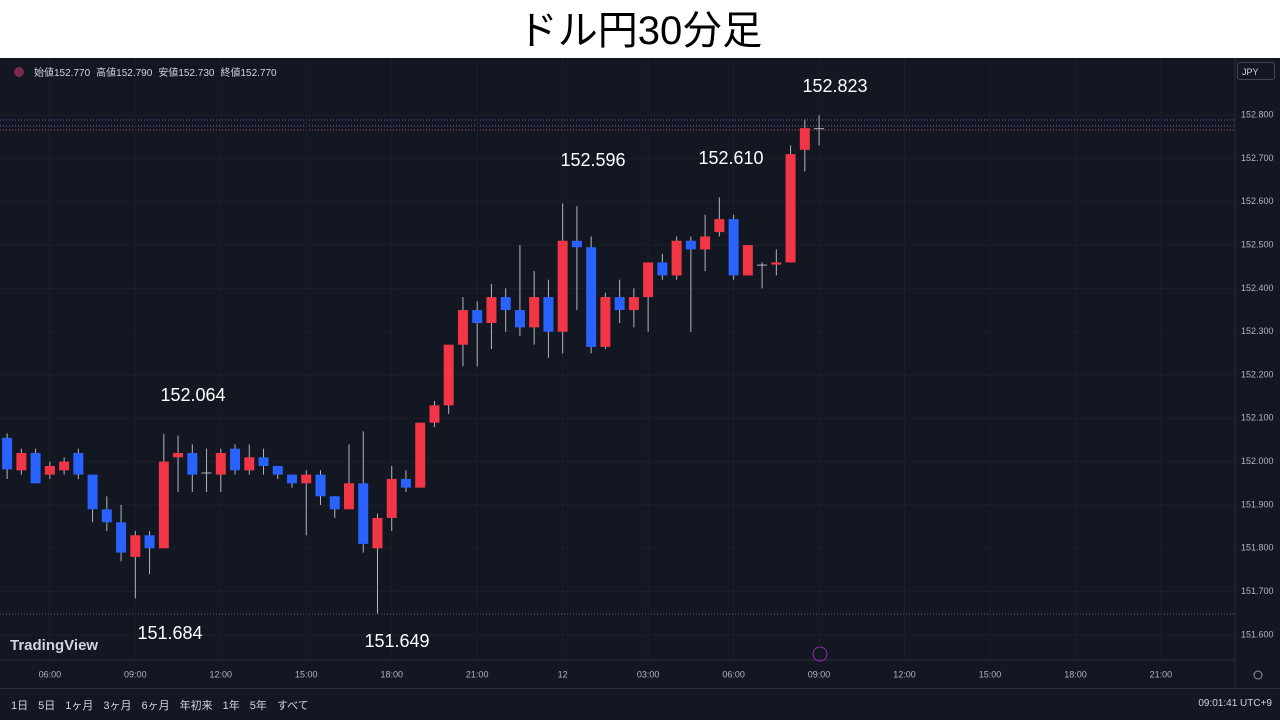  Describe the element at coordinates (1257, 461) in the screenshot. I see `y-tick-label: 152.000` at that location.